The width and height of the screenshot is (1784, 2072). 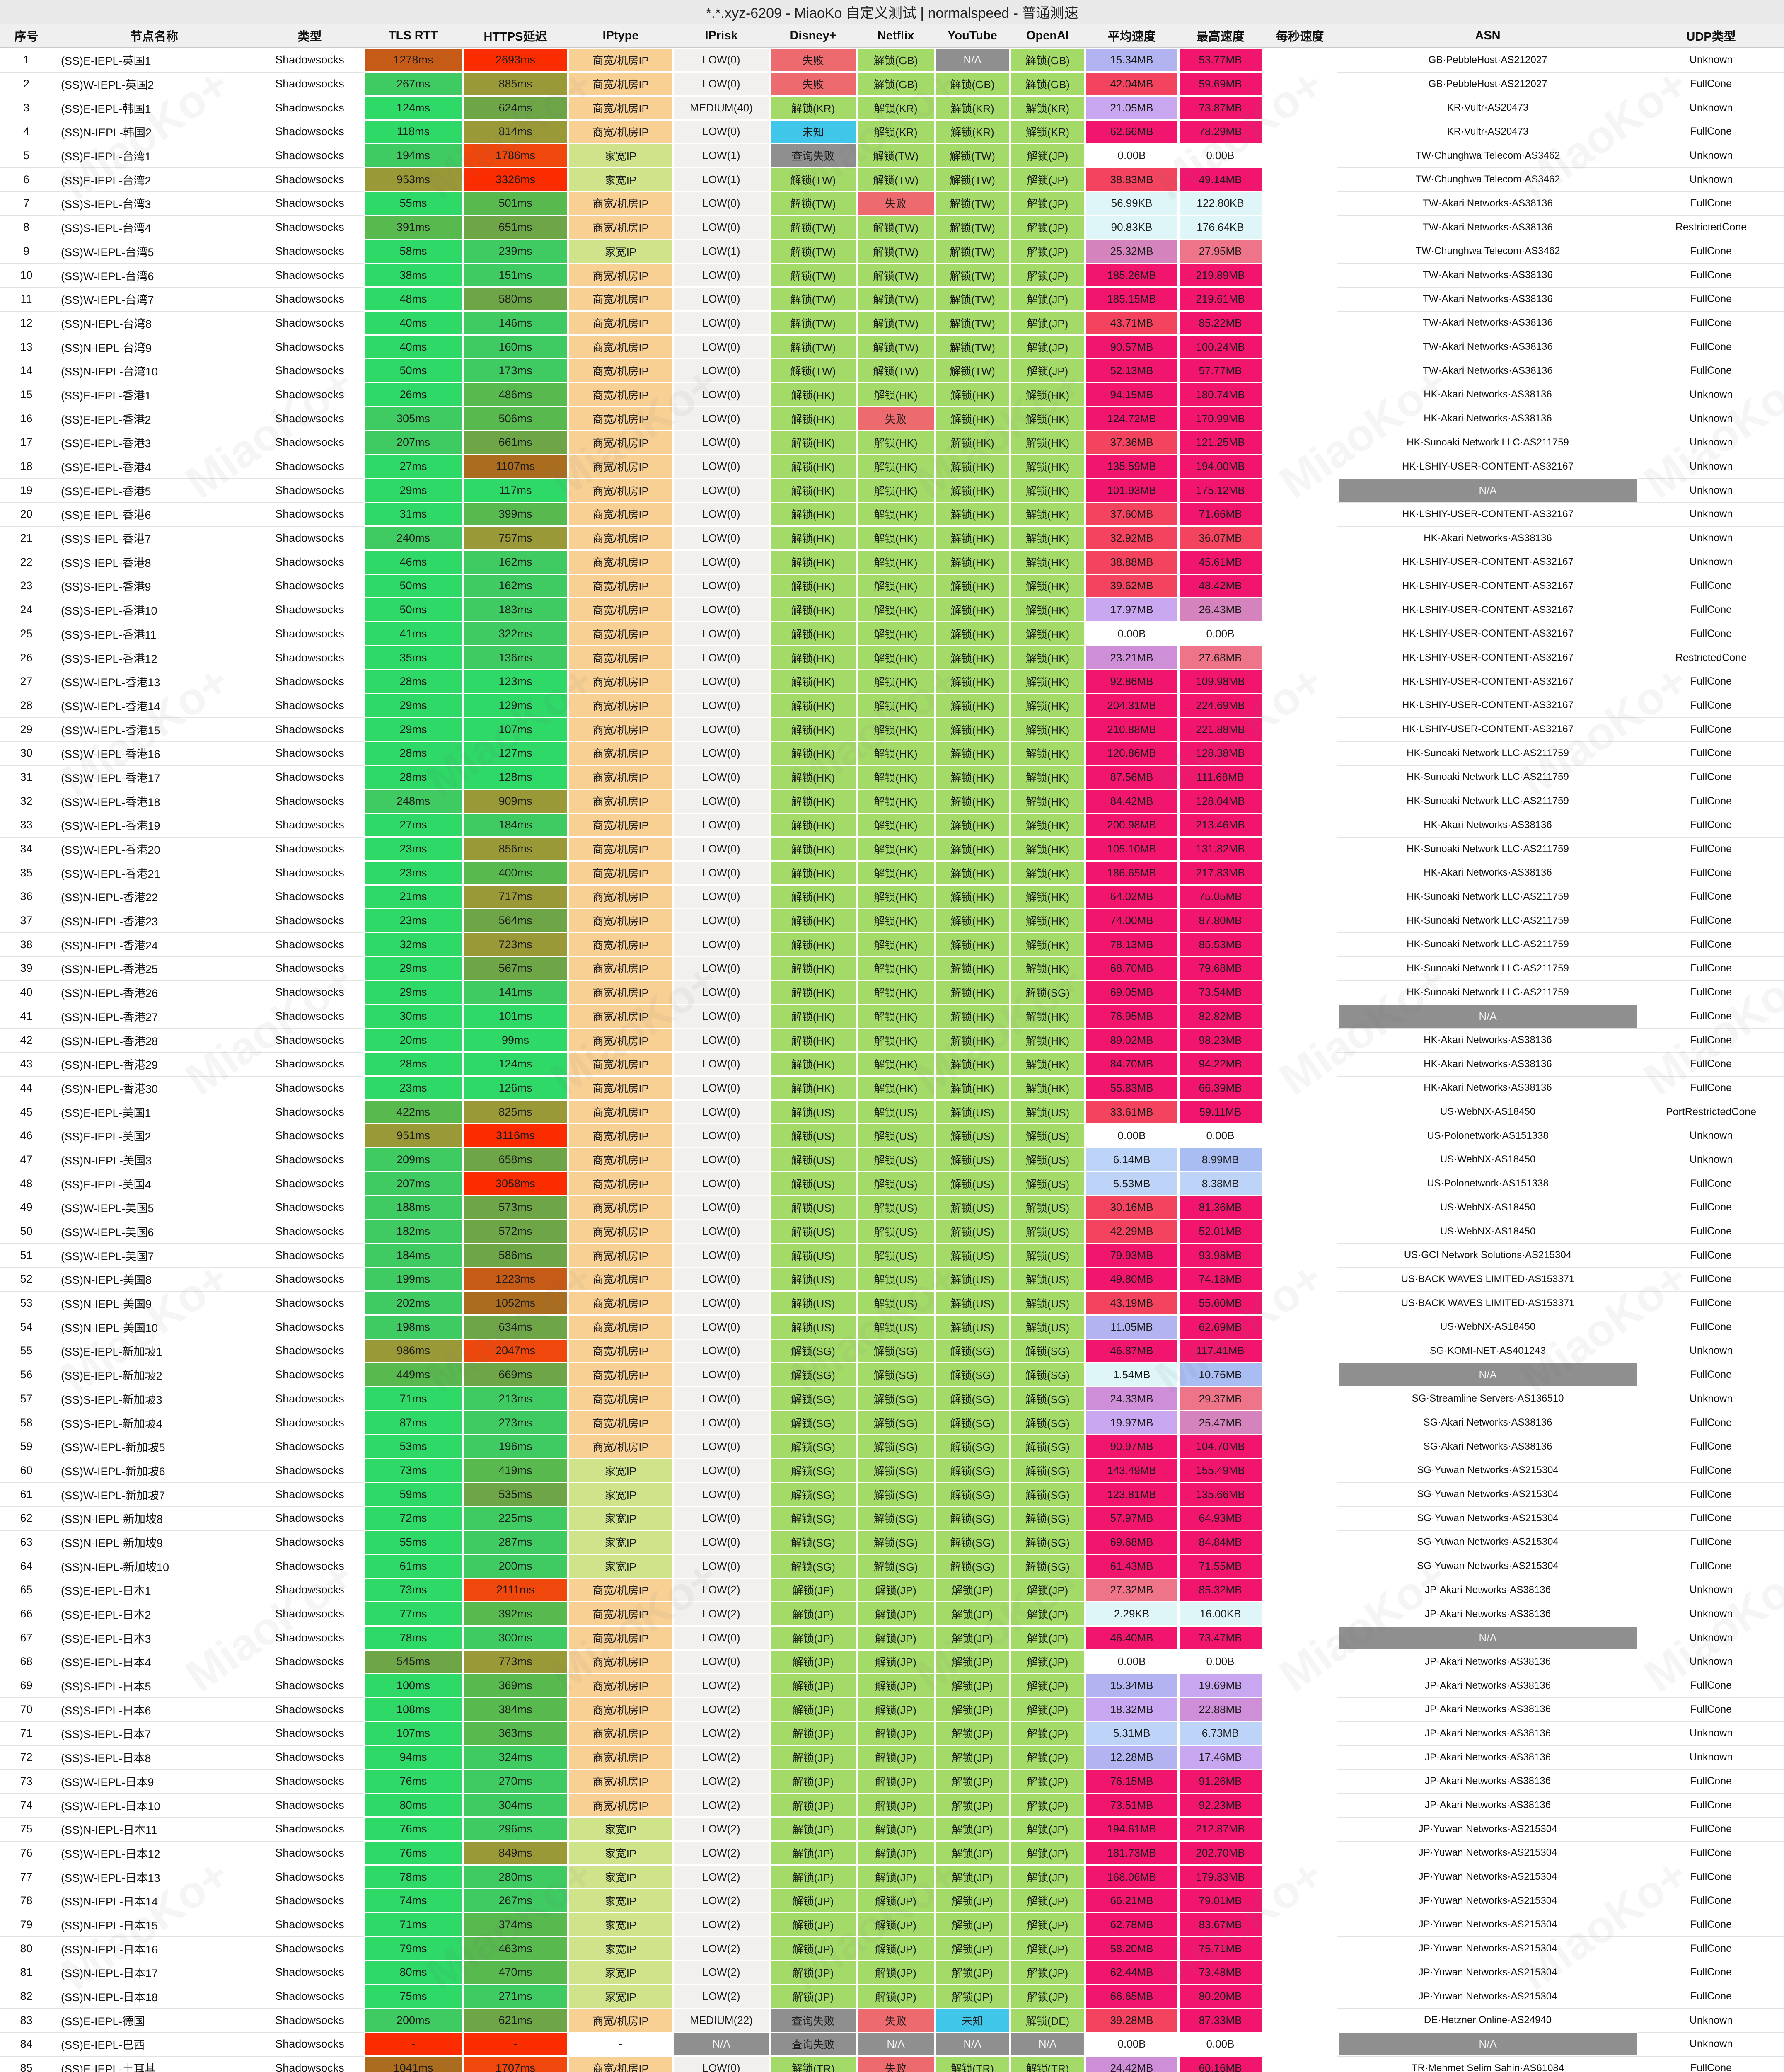 What do you see at coordinates (413, 1566) in the screenshot?
I see `tls-rtt-cell: 61ms` at bounding box center [413, 1566].